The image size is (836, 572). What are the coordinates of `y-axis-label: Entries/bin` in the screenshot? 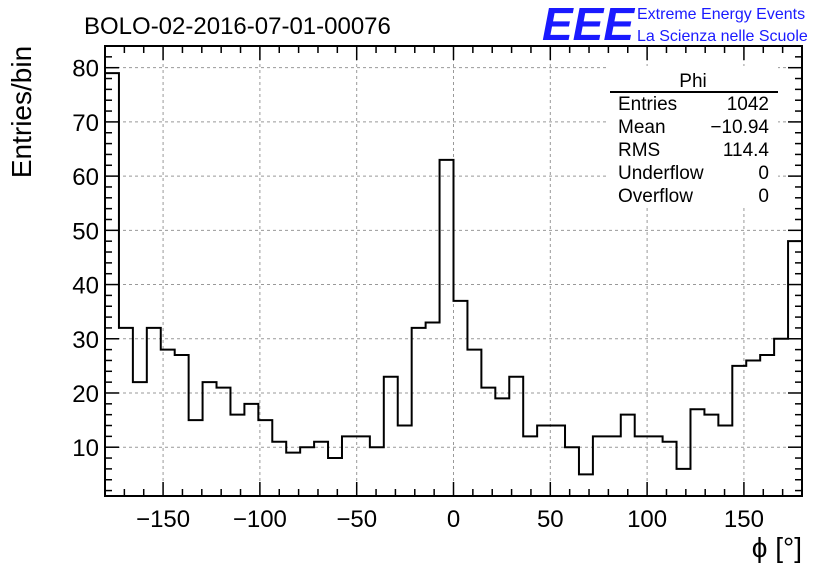 It's located at (21, 112).